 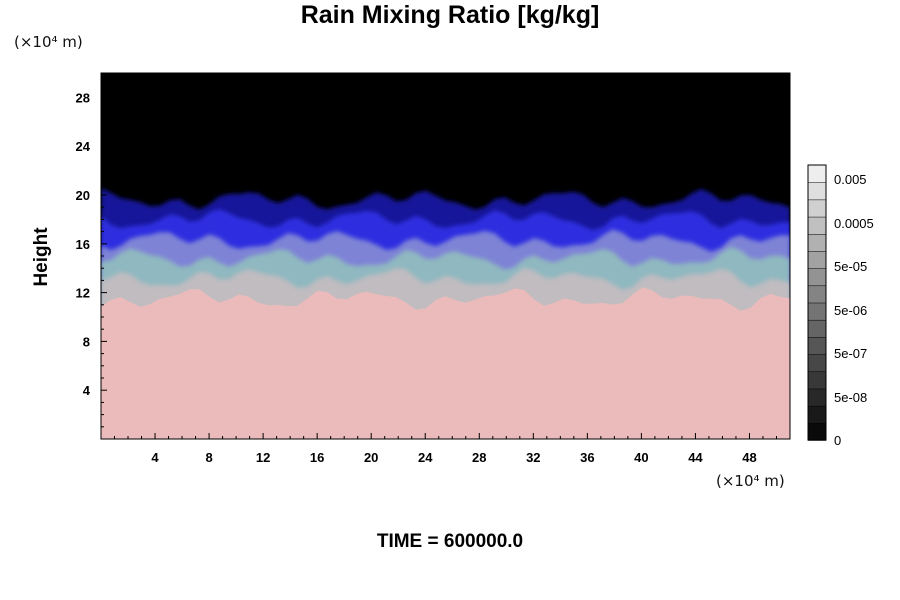 What do you see at coordinates (317, 457) in the screenshot?
I see `x-tick-label: 16` at bounding box center [317, 457].